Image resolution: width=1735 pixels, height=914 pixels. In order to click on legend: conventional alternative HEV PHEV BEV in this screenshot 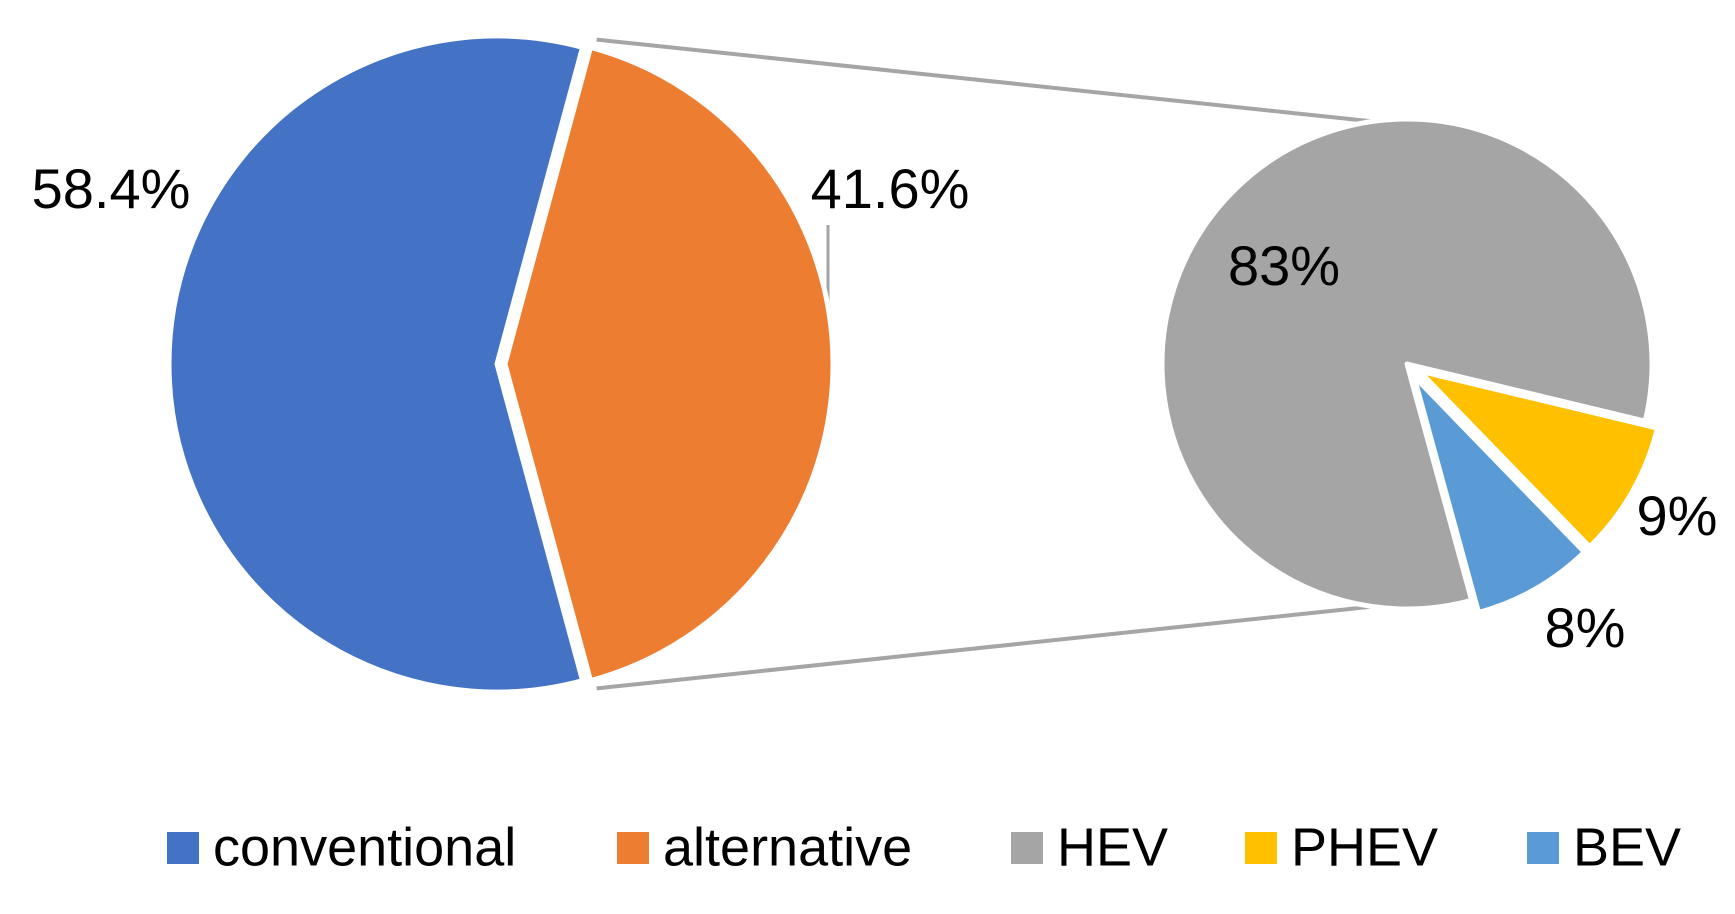, I will do `click(924, 847)`.